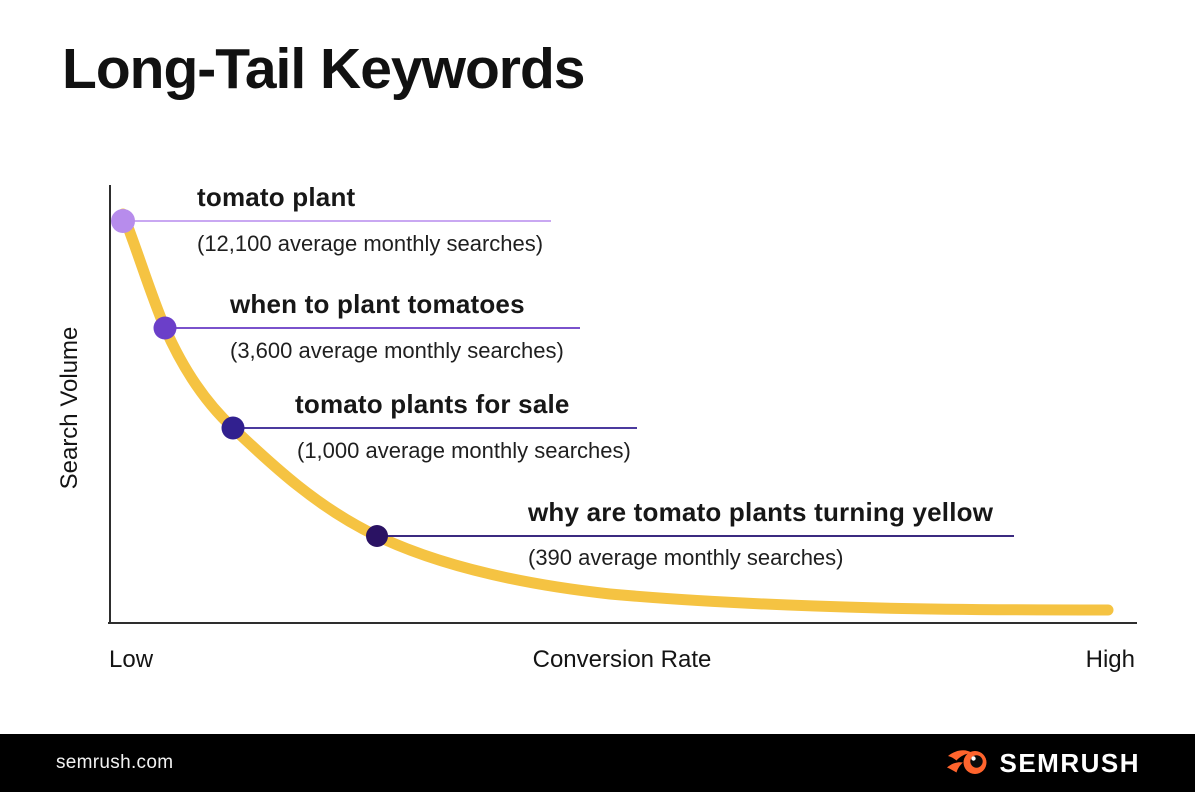  I want to click on page-title: Long-Tail Keywords, so click(323, 69).